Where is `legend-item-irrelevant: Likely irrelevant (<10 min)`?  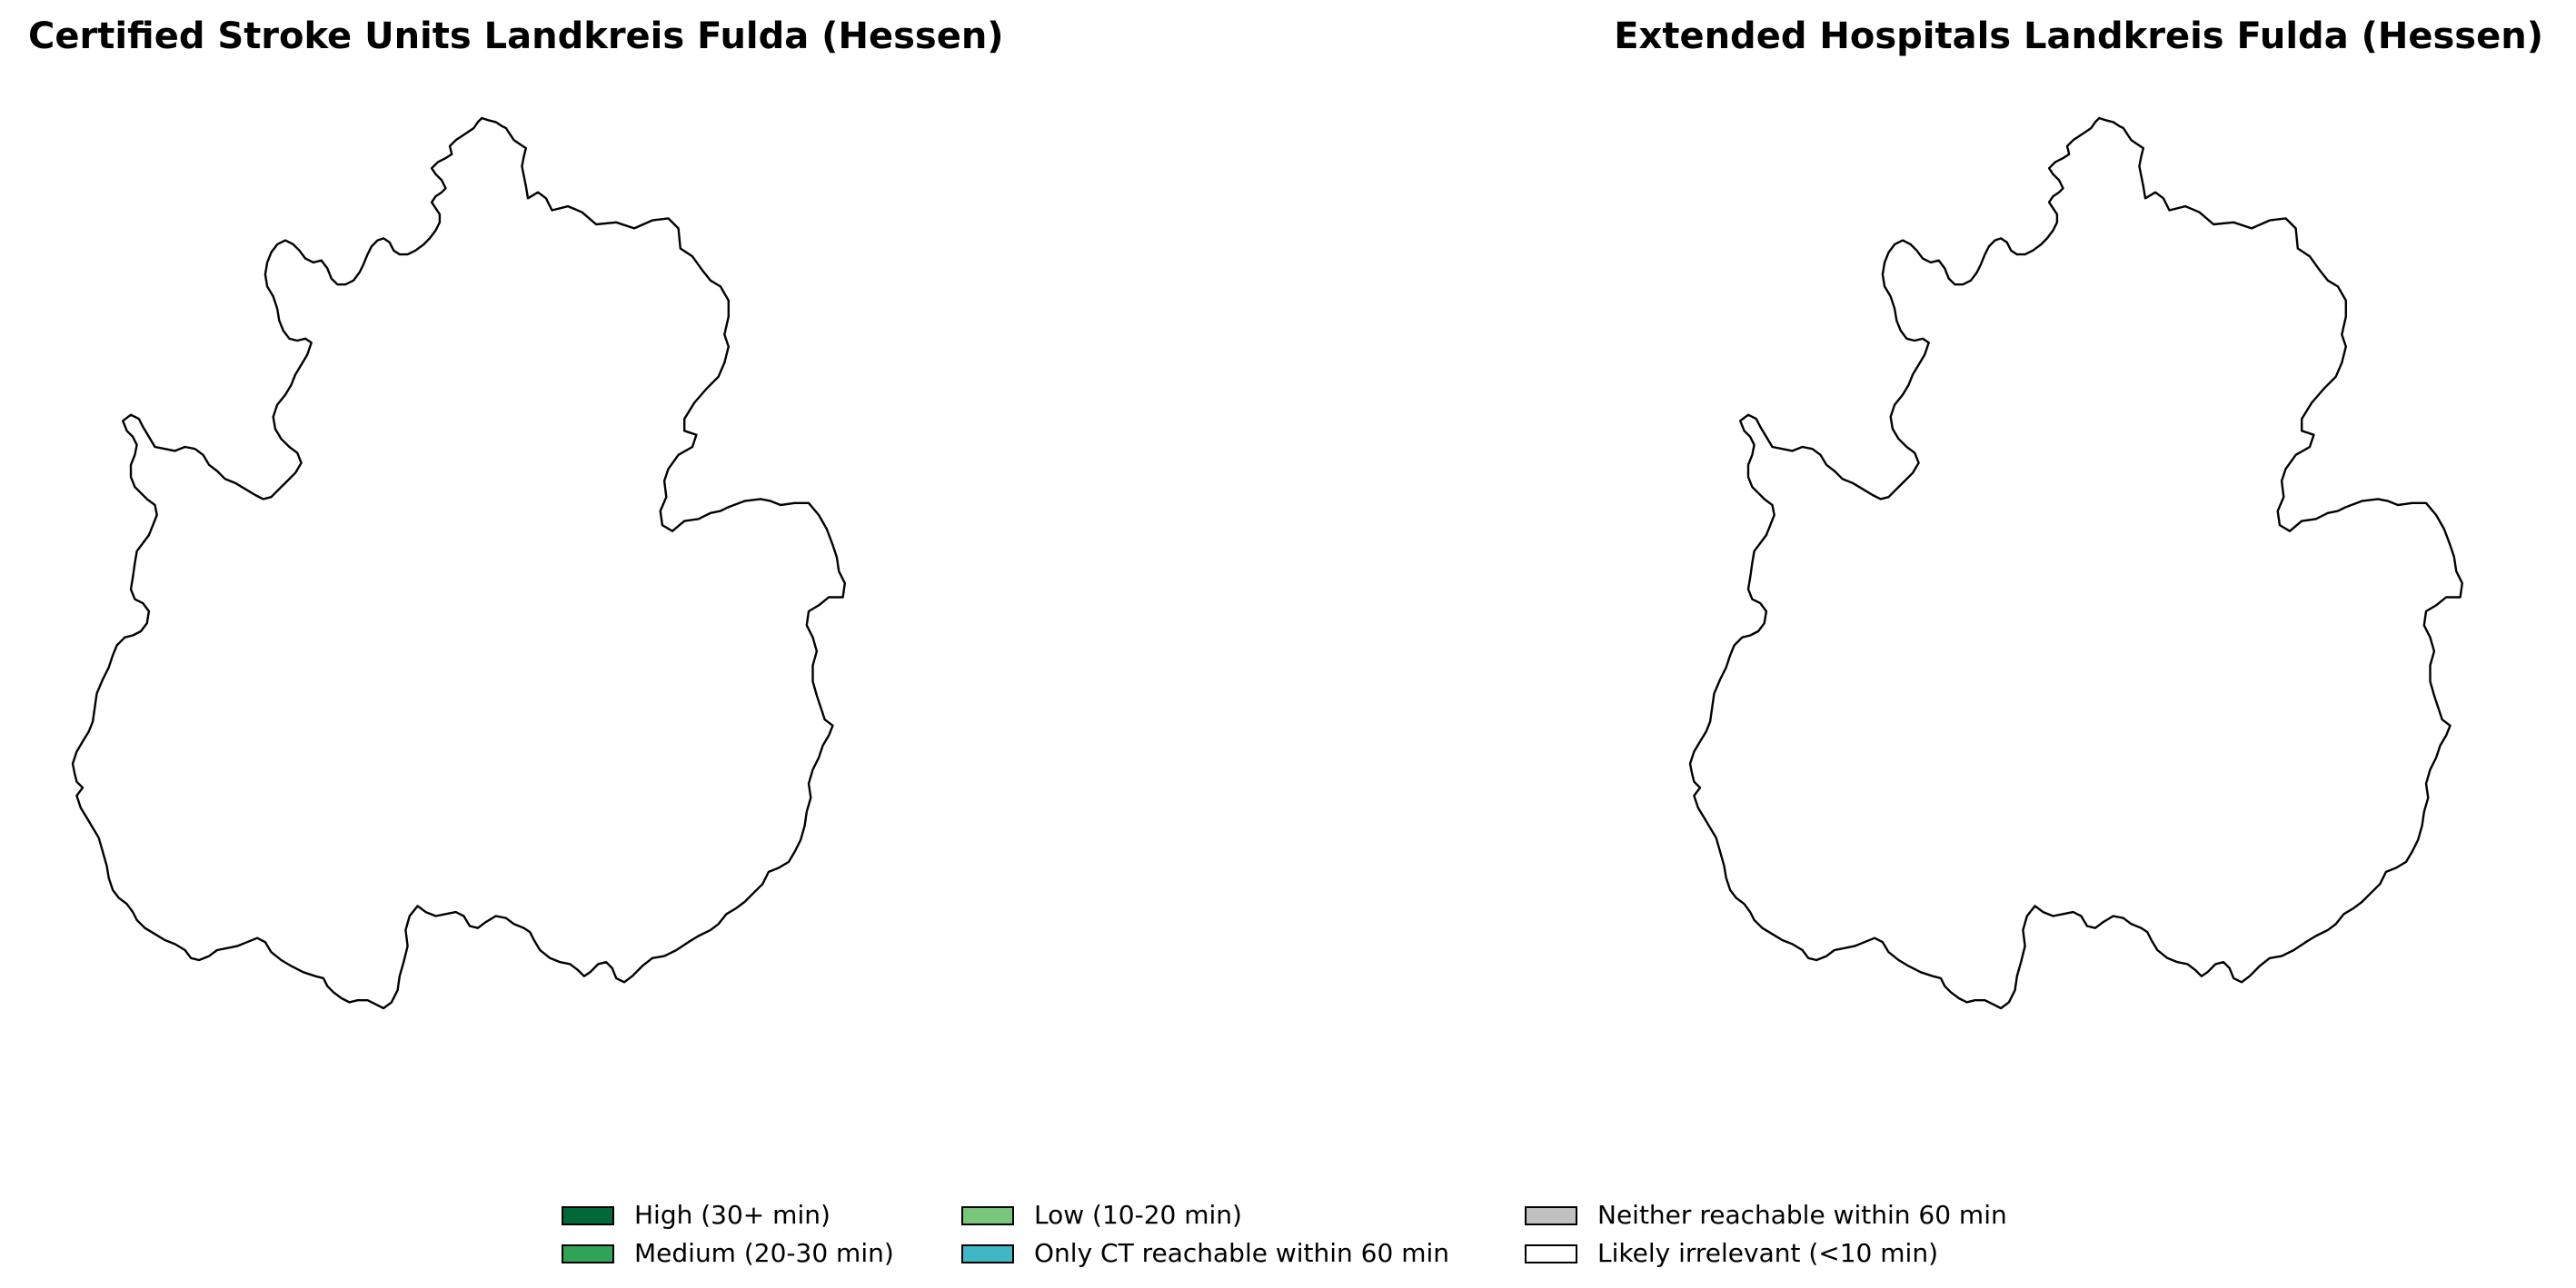 legend-item-irrelevant: Likely irrelevant (<10 min) is located at coordinates (1731, 1253).